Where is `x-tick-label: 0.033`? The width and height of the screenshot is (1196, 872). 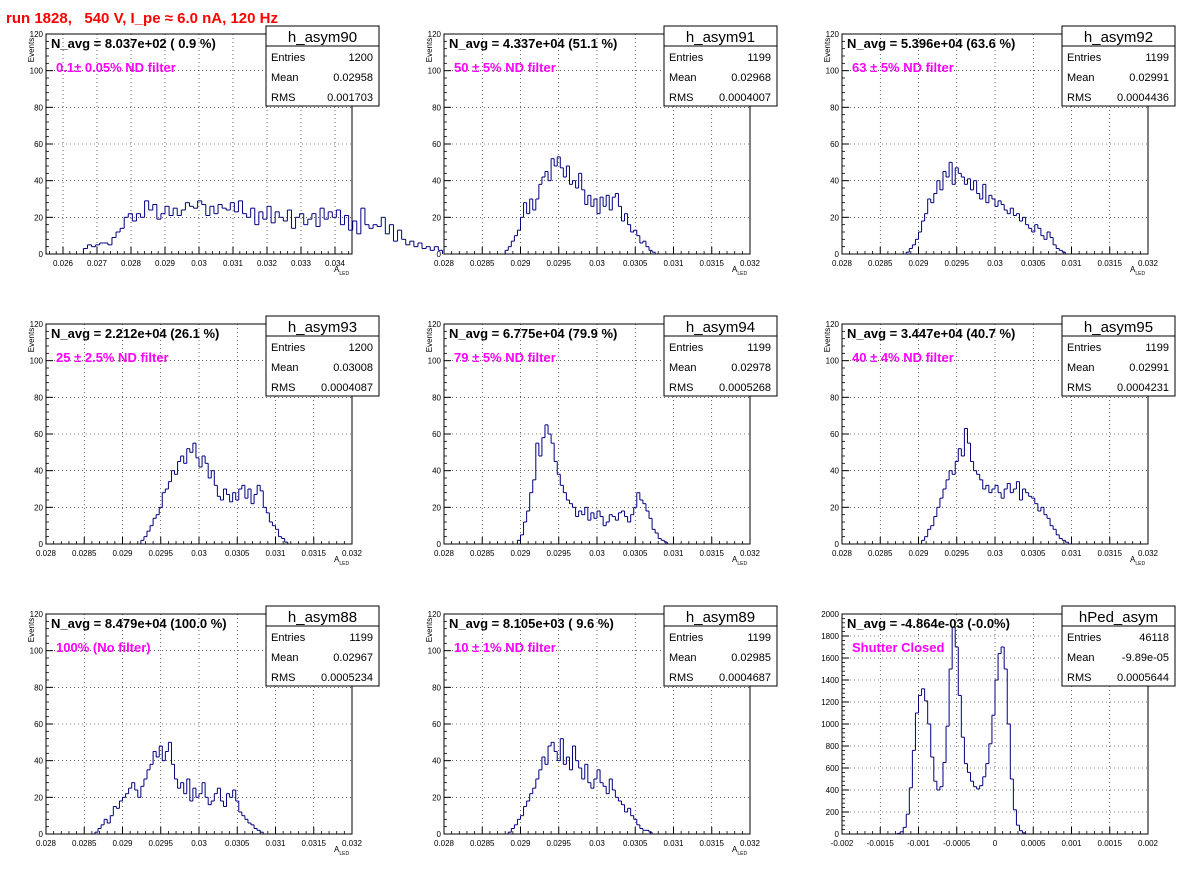
x-tick-label: 0.033 is located at coordinates (301, 263).